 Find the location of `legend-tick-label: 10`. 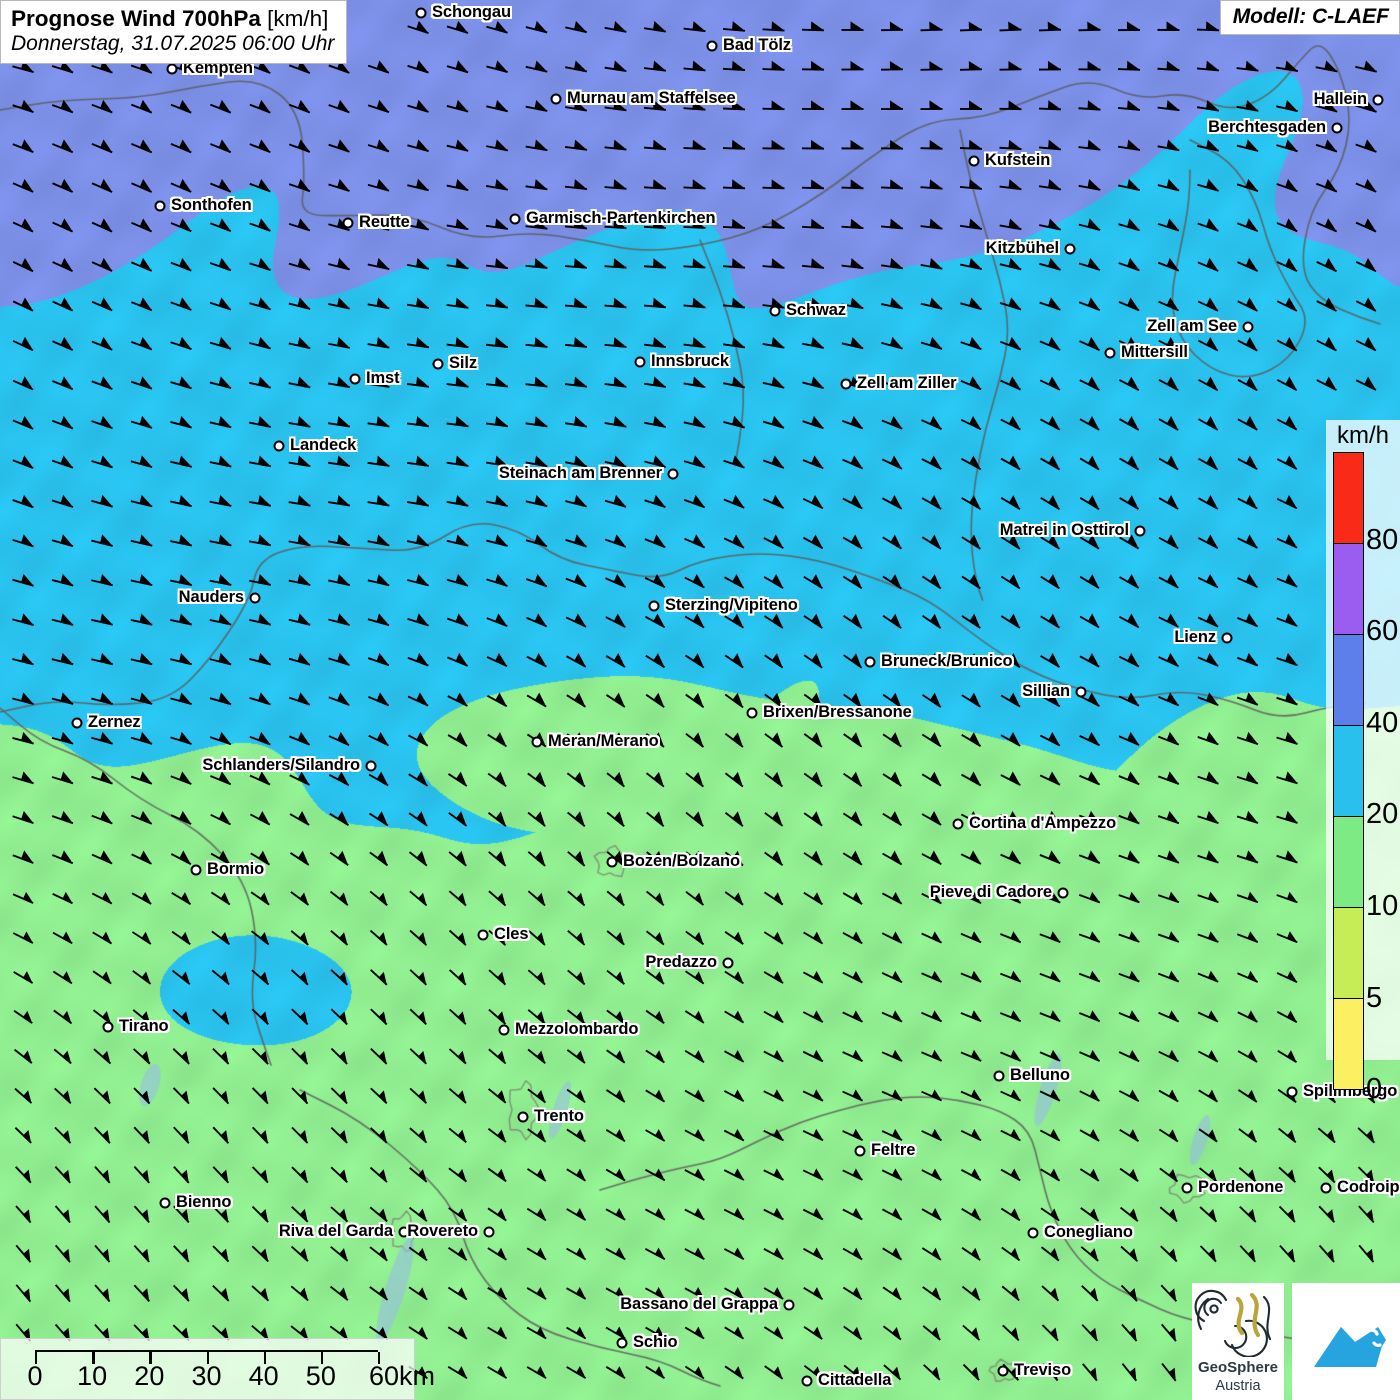

legend-tick-label: 10 is located at coordinates (1382, 906).